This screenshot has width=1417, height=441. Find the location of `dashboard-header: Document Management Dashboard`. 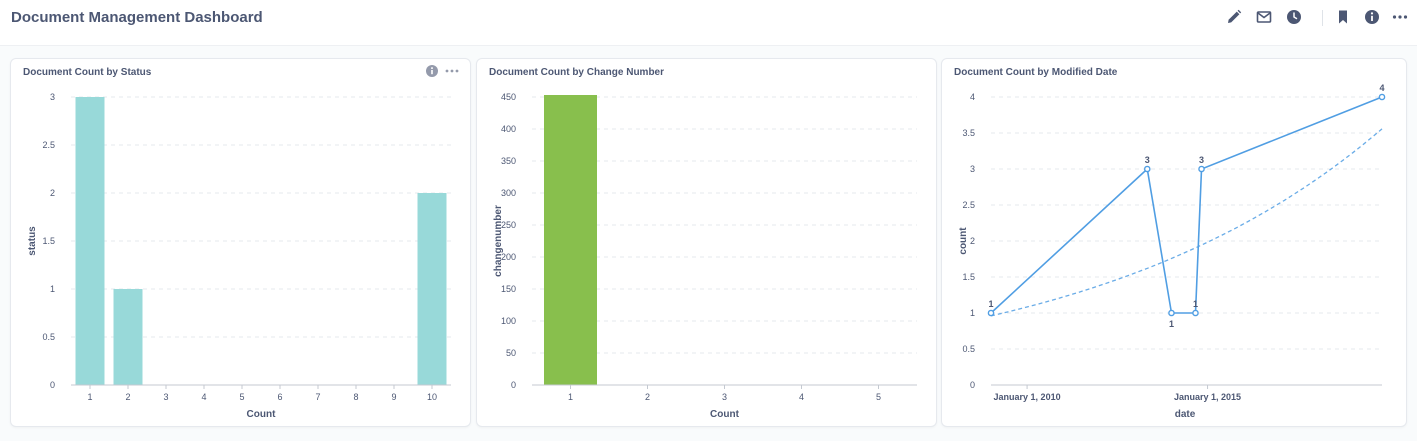

dashboard-header: Document Management Dashboard is located at coordinates (708, 23).